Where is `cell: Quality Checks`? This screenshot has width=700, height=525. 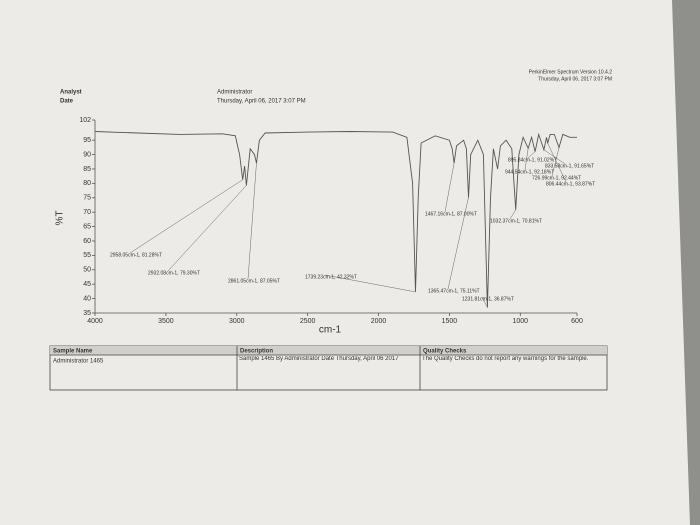 cell: Quality Checks is located at coordinates (445, 352).